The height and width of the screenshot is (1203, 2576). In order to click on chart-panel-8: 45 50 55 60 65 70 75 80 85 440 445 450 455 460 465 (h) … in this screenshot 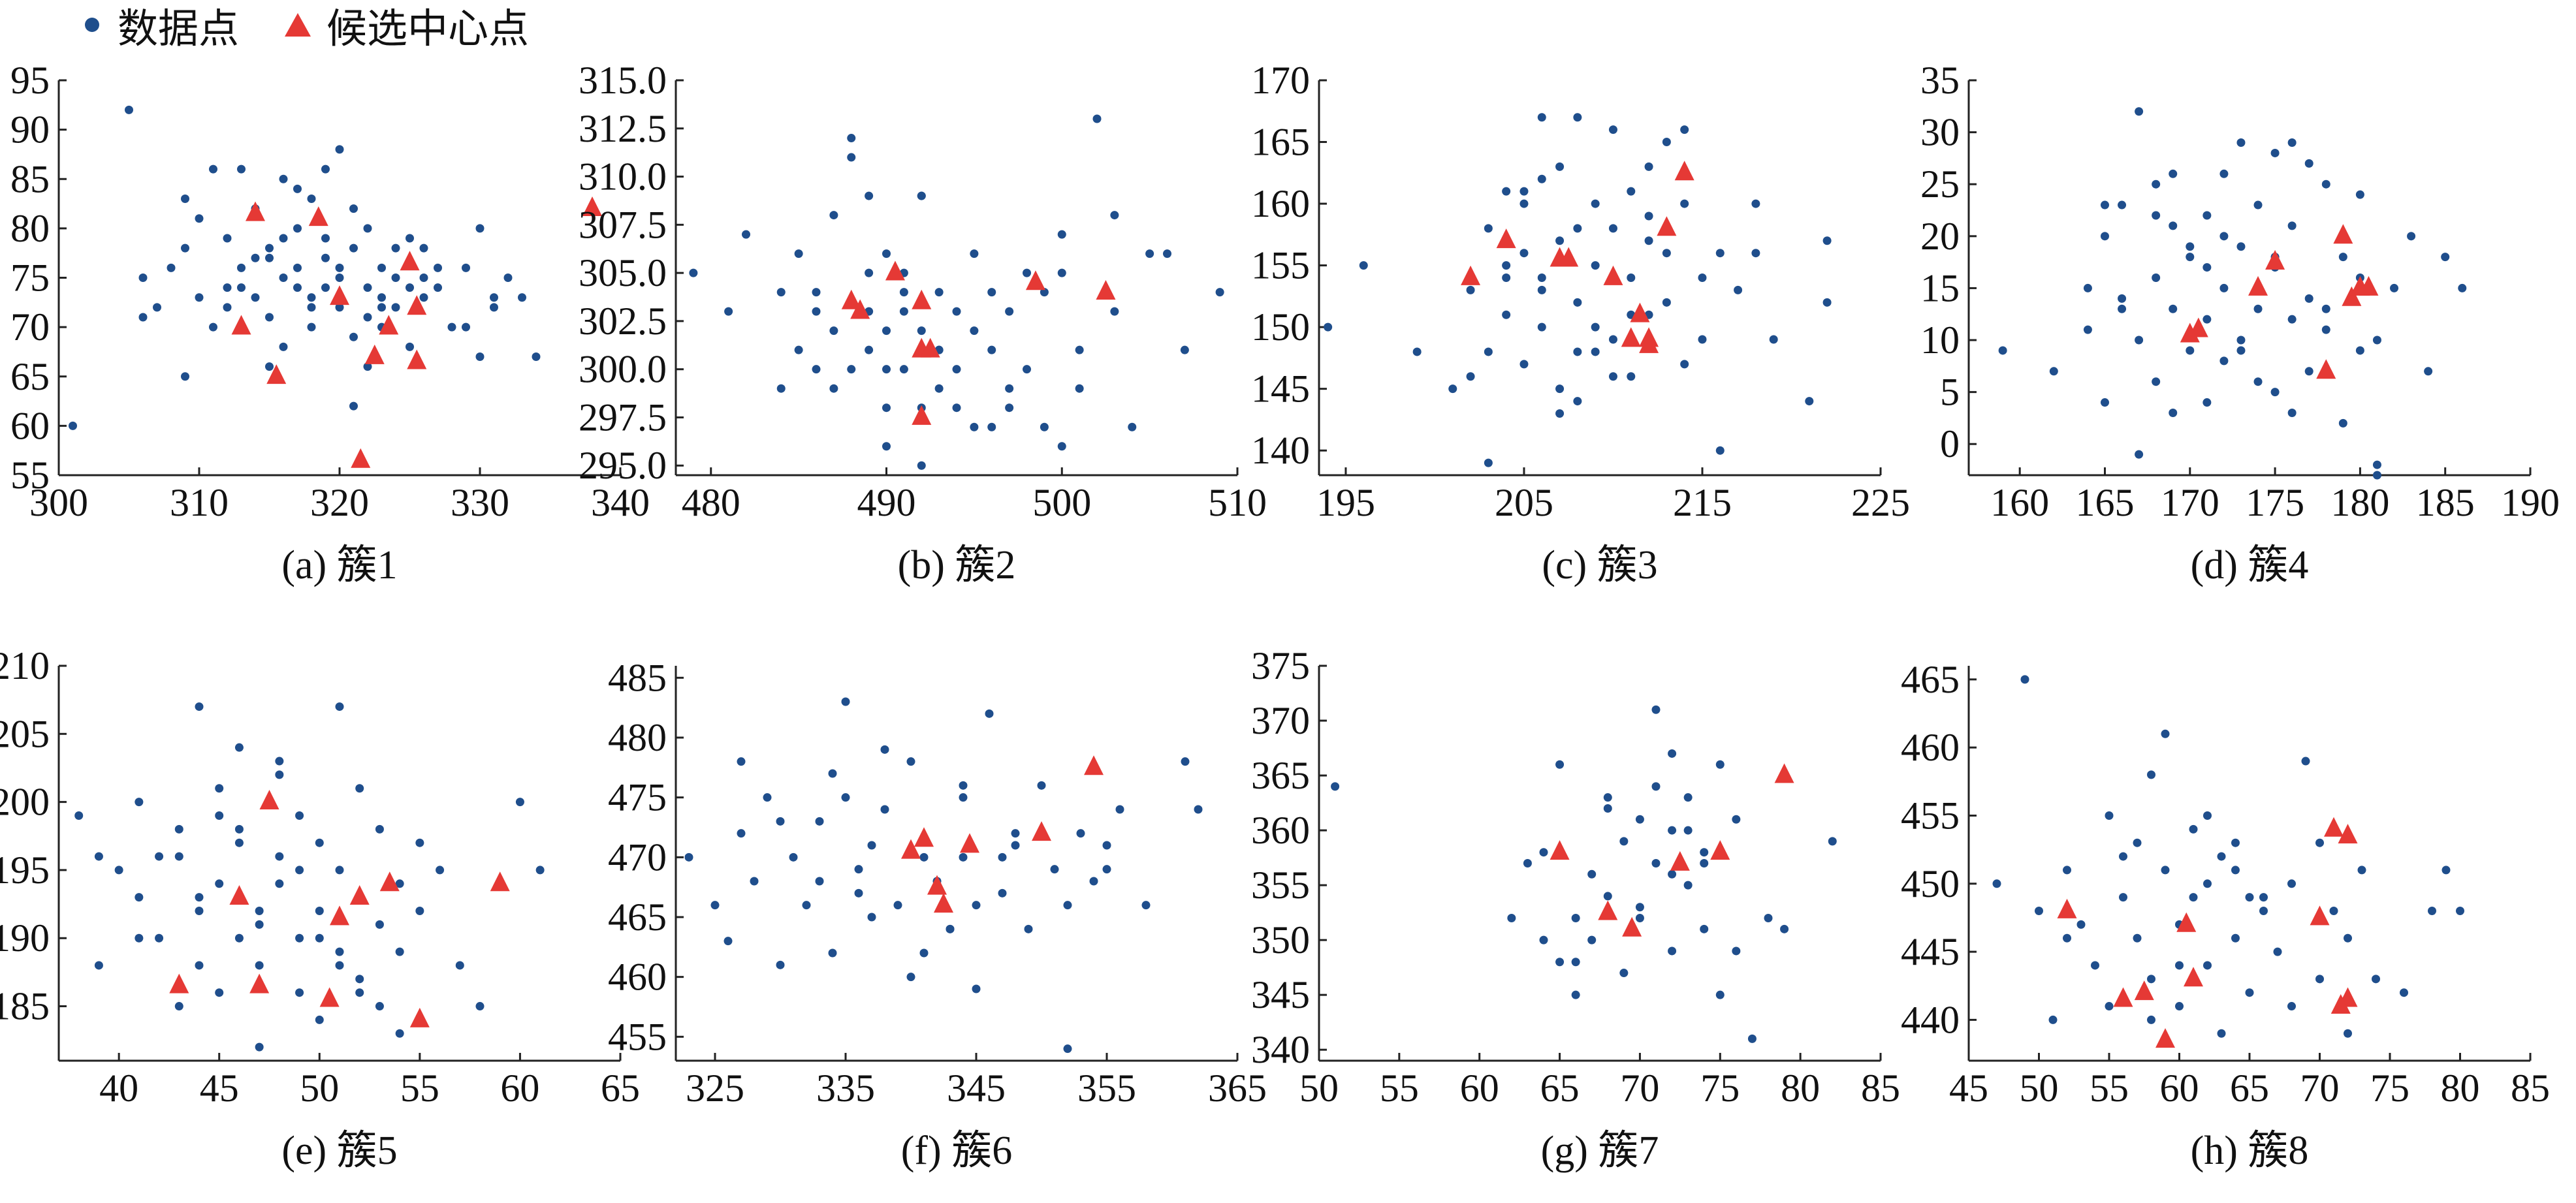, I will do `click(2226, 915)`.